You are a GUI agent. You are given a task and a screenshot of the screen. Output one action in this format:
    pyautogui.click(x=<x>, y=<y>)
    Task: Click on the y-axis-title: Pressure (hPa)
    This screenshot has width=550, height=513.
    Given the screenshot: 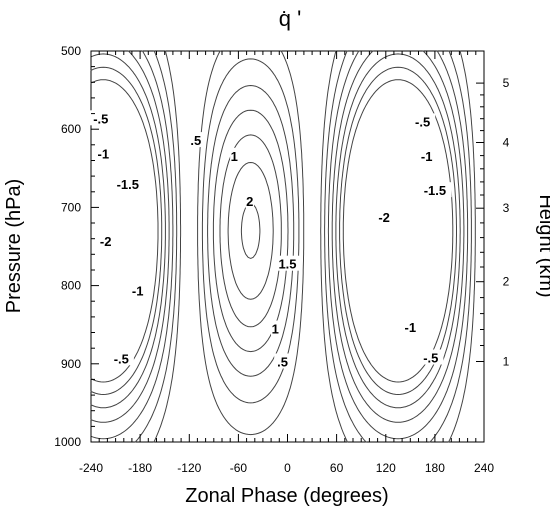 What is the action you would take?
    pyautogui.click(x=14, y=246)
    